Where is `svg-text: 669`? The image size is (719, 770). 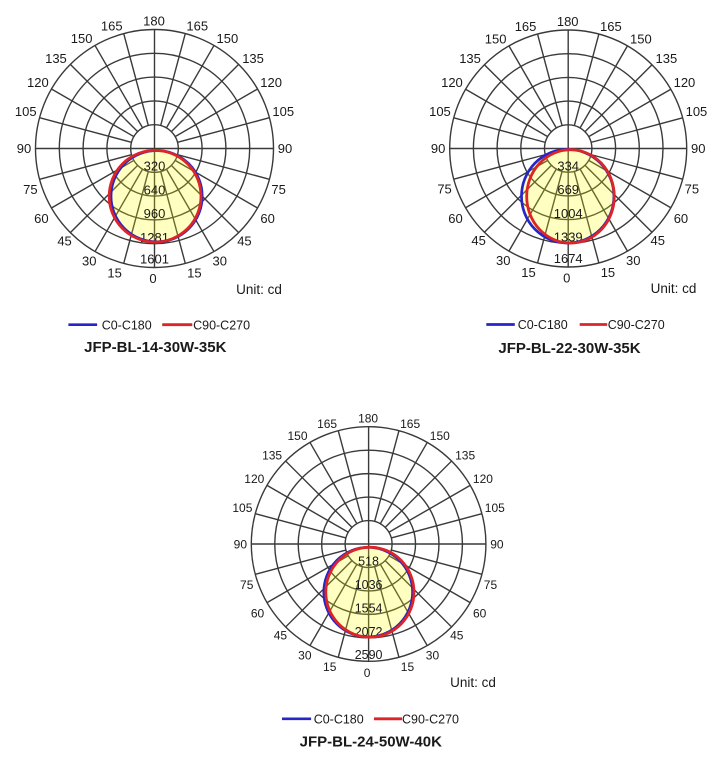
svg-text: 669 is located at coordinates (568, 189).